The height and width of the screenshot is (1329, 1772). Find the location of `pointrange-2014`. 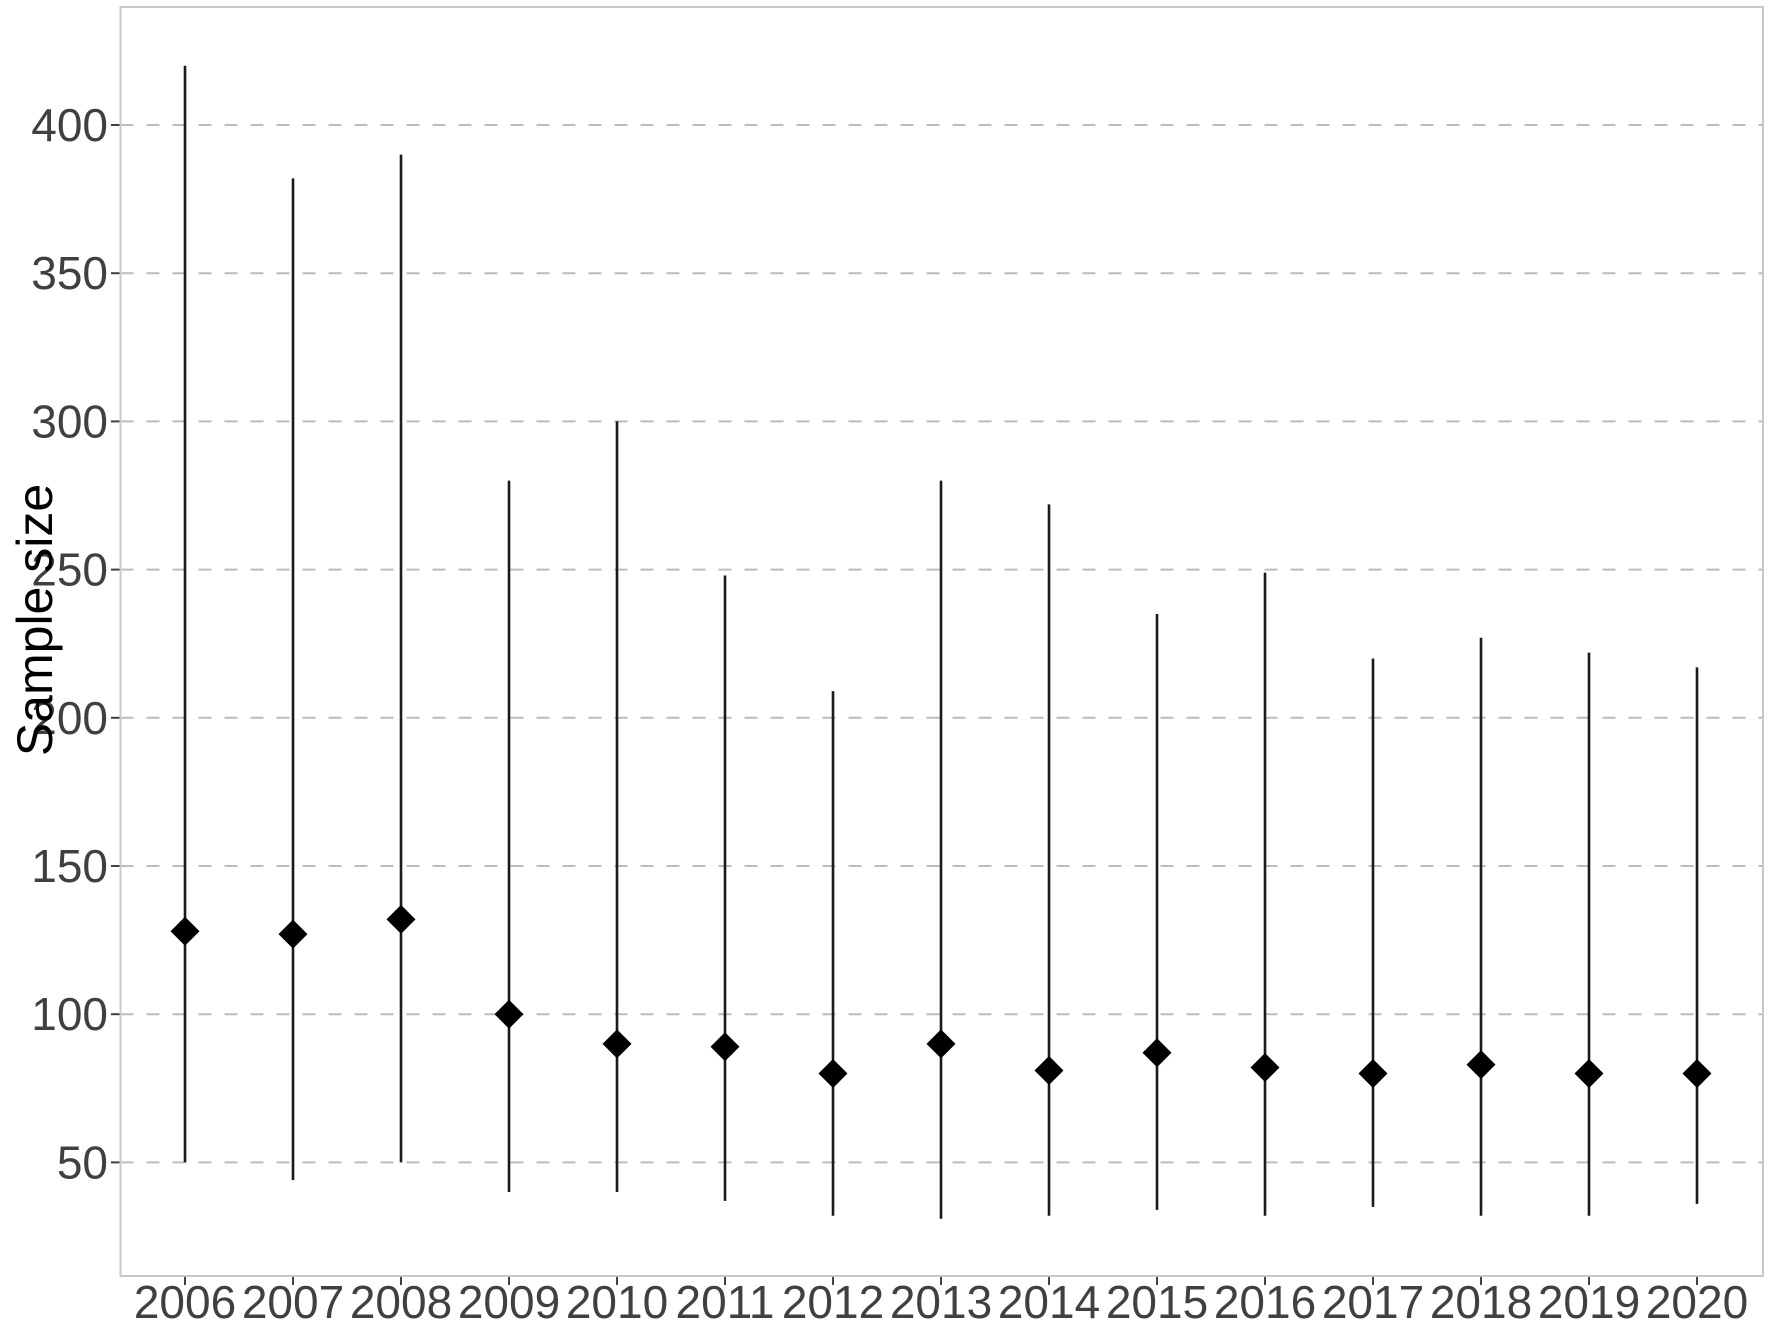

pointrange-2014 is located at coordinates (1049, 860).